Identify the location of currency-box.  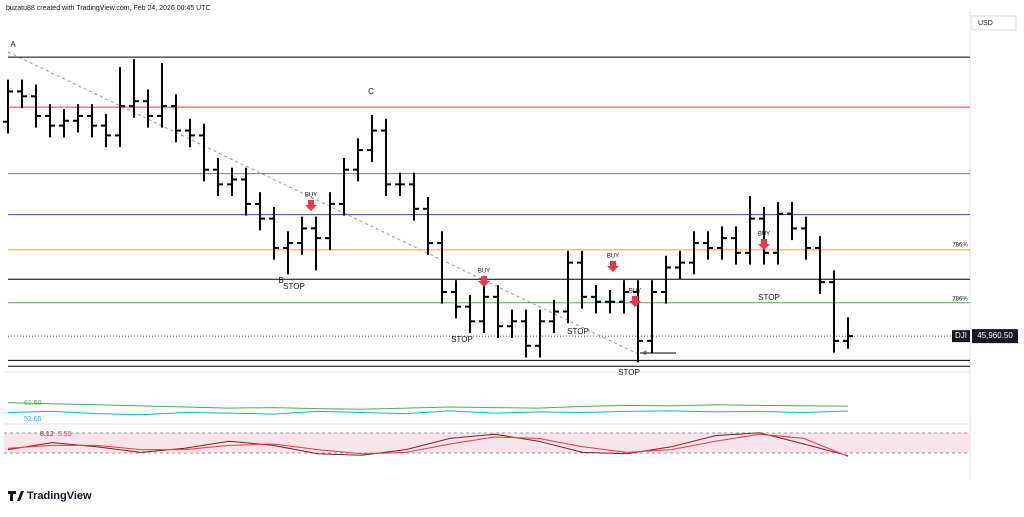
(994, 23).